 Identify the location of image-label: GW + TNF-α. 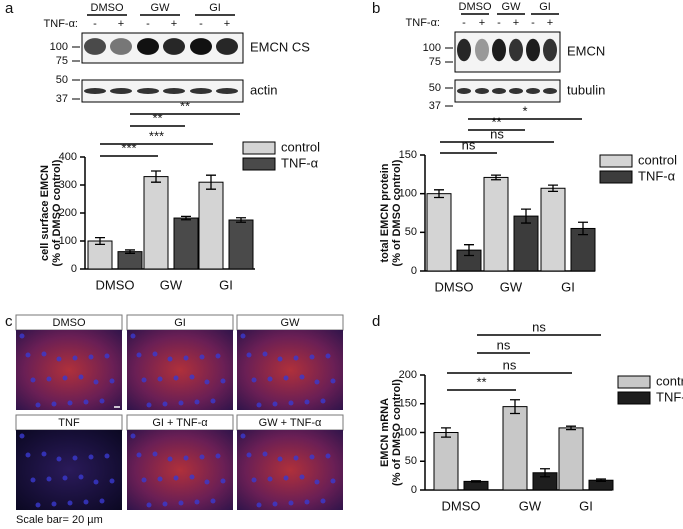
(290, 423).